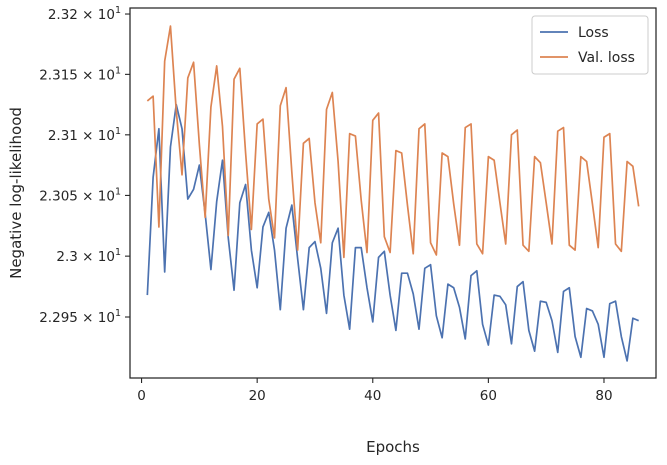 This screenshot has width=667, height=465. I want to click on y-tick-label: 2.32 × 10¹, so click(84, 14).